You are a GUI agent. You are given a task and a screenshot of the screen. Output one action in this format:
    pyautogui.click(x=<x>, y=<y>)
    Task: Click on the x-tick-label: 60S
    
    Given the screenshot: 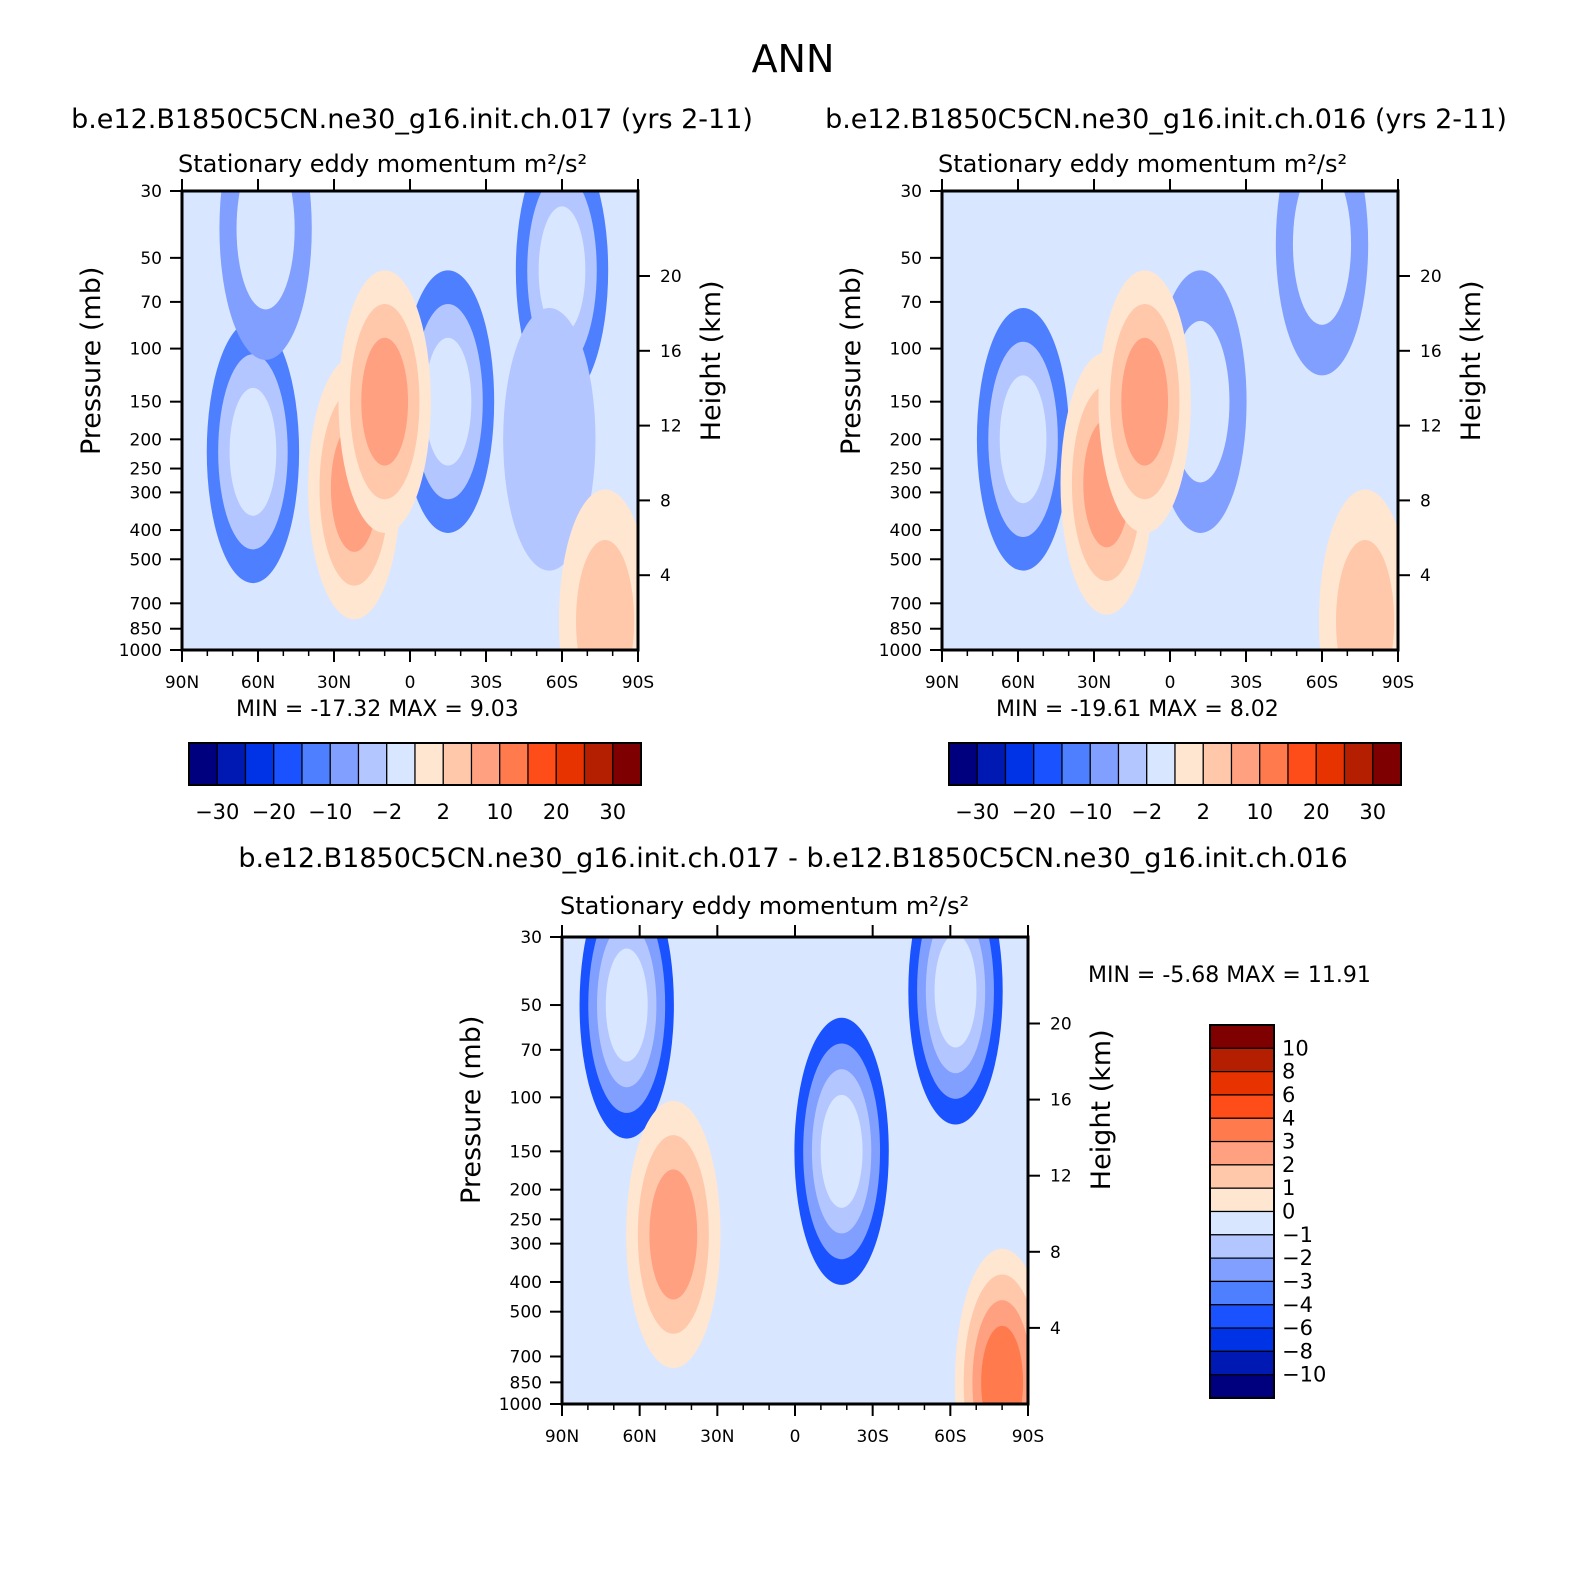 What is the action you would take?
    pyautogui.click(x=562, y=683)
    